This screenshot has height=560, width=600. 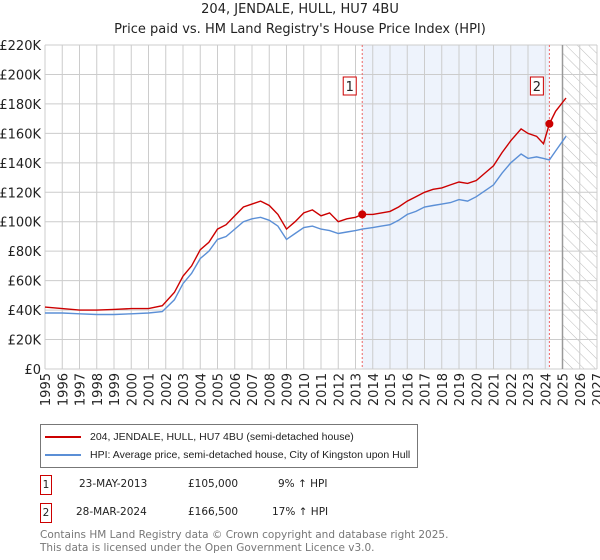 I want to click on x-tick-label: 2009, so click(x=288, y=389).